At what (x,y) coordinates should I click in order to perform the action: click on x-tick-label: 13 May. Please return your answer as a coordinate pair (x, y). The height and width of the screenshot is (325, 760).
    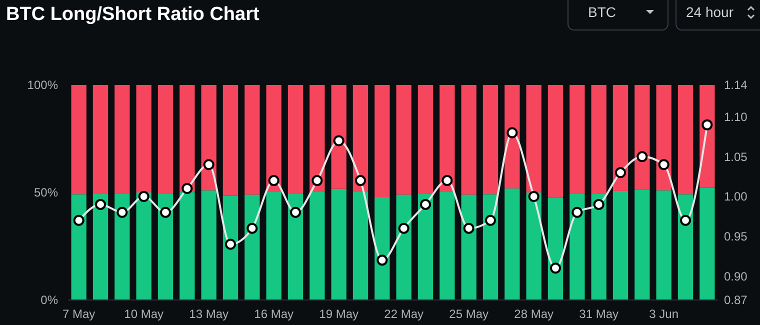
    Looking at the image, I should click on (209, 314).